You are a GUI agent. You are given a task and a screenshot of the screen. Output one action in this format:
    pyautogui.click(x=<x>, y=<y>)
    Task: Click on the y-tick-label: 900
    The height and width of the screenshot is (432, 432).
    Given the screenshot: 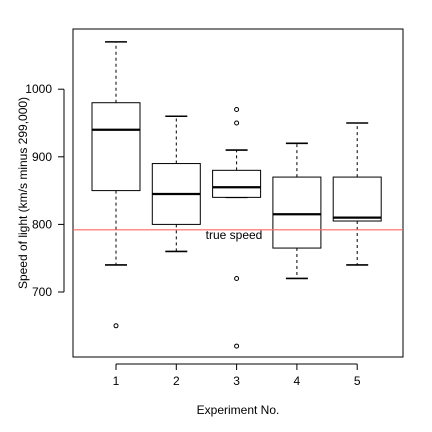 What is the action you would take?
    pyautogui.click(x=42, y=157)
    